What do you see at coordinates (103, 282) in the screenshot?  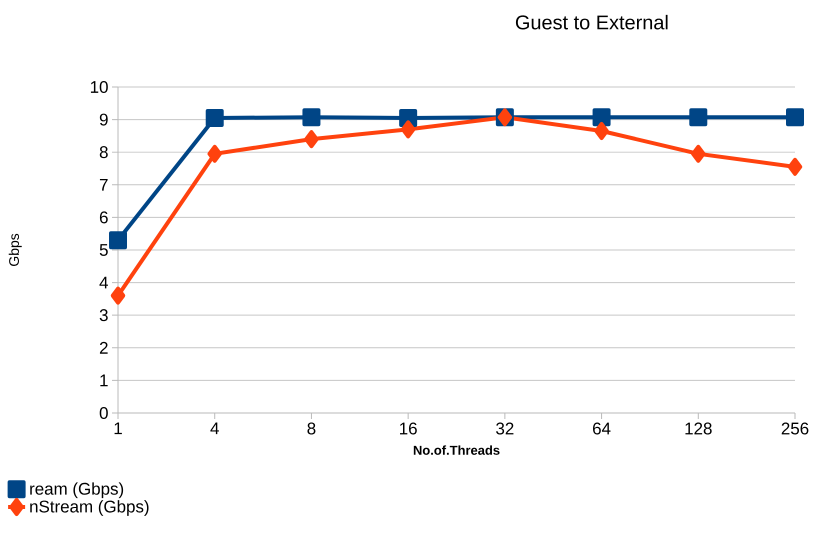 I see `y-tick-label: 4` at bounding box center [103, 282].